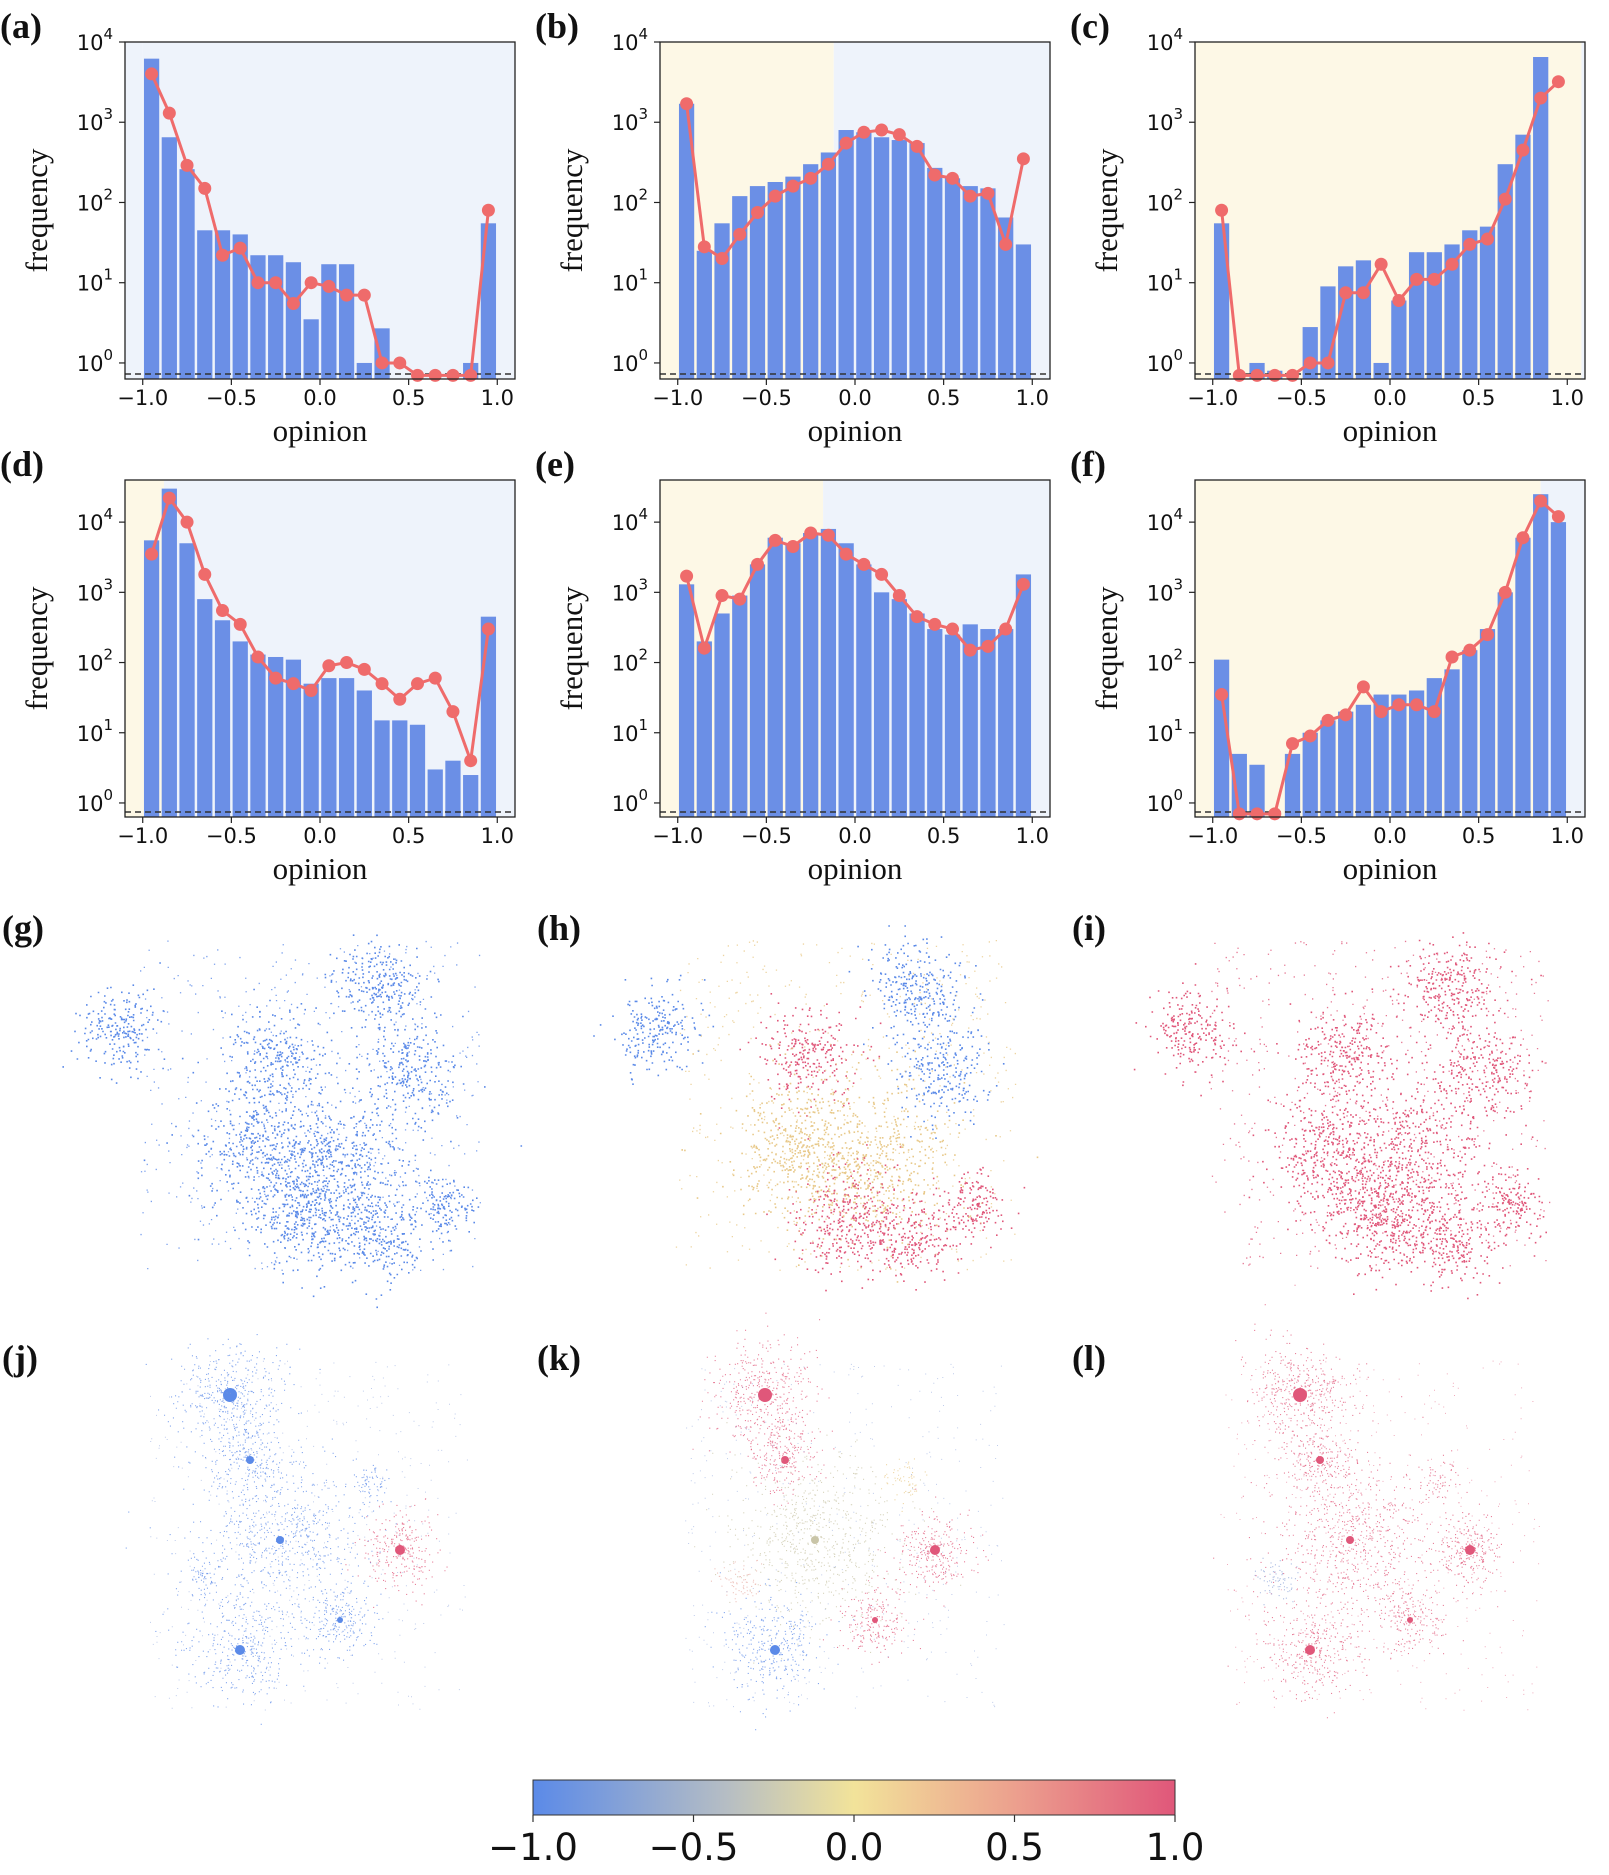  Describe the element at coordinates (231, 836) in the screenshot. I see `x-tick-label: −0.5` at that location.